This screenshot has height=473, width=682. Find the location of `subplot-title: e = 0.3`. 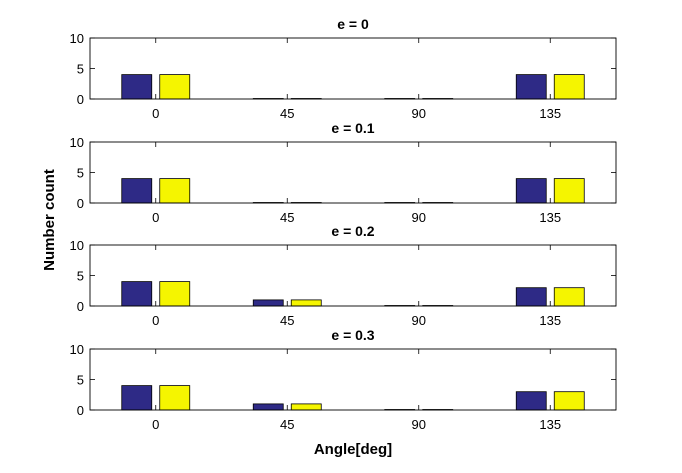

subplot-title: e = 0.3 is located at coordinates (352, 335).